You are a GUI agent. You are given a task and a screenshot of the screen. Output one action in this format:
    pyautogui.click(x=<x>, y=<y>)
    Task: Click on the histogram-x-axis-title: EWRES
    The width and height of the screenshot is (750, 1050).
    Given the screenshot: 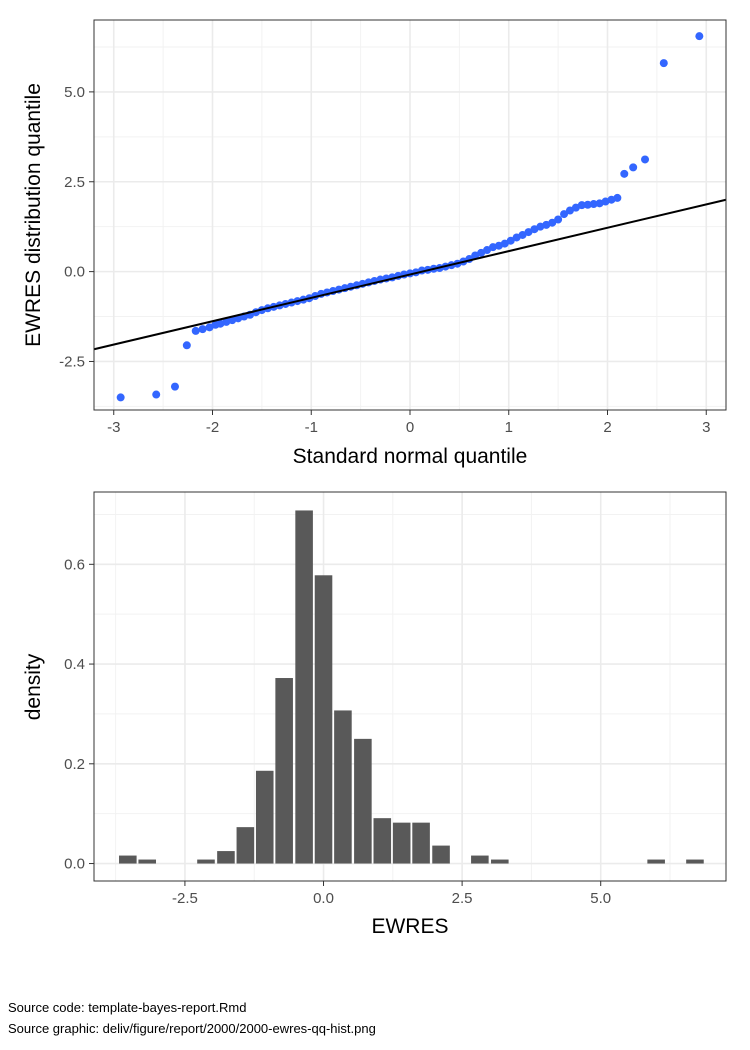 What is the action you would take?
    pyautogui.click(x=409, y=926)
    